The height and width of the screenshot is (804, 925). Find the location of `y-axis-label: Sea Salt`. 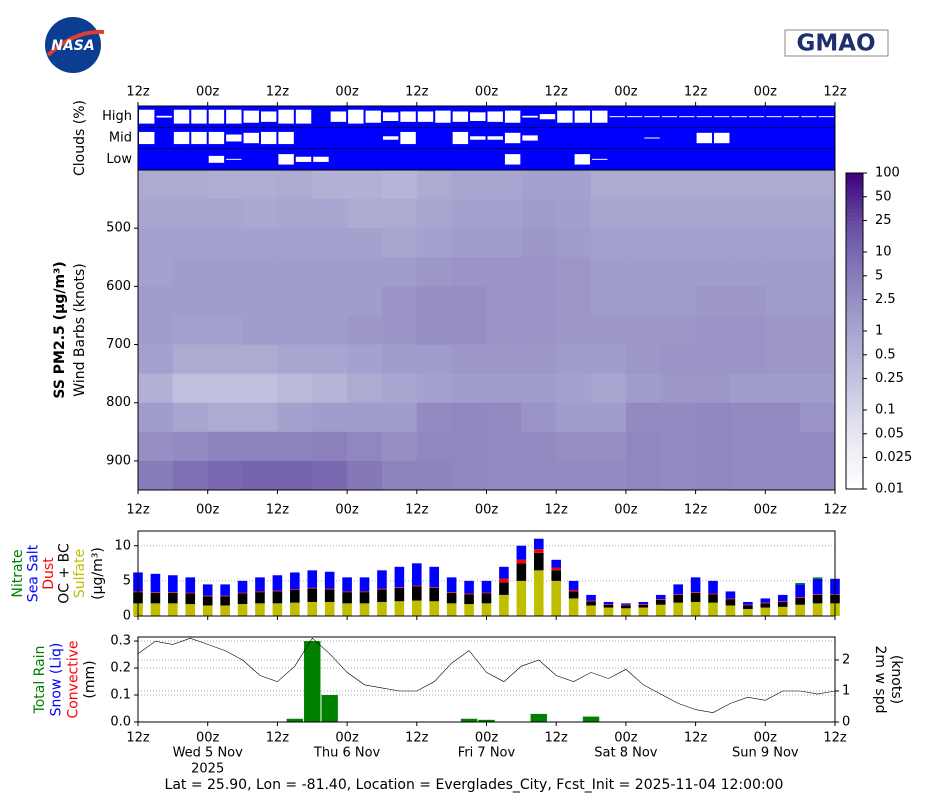

y-axis-label: Sea Salt is located at coordinates (34, 573).